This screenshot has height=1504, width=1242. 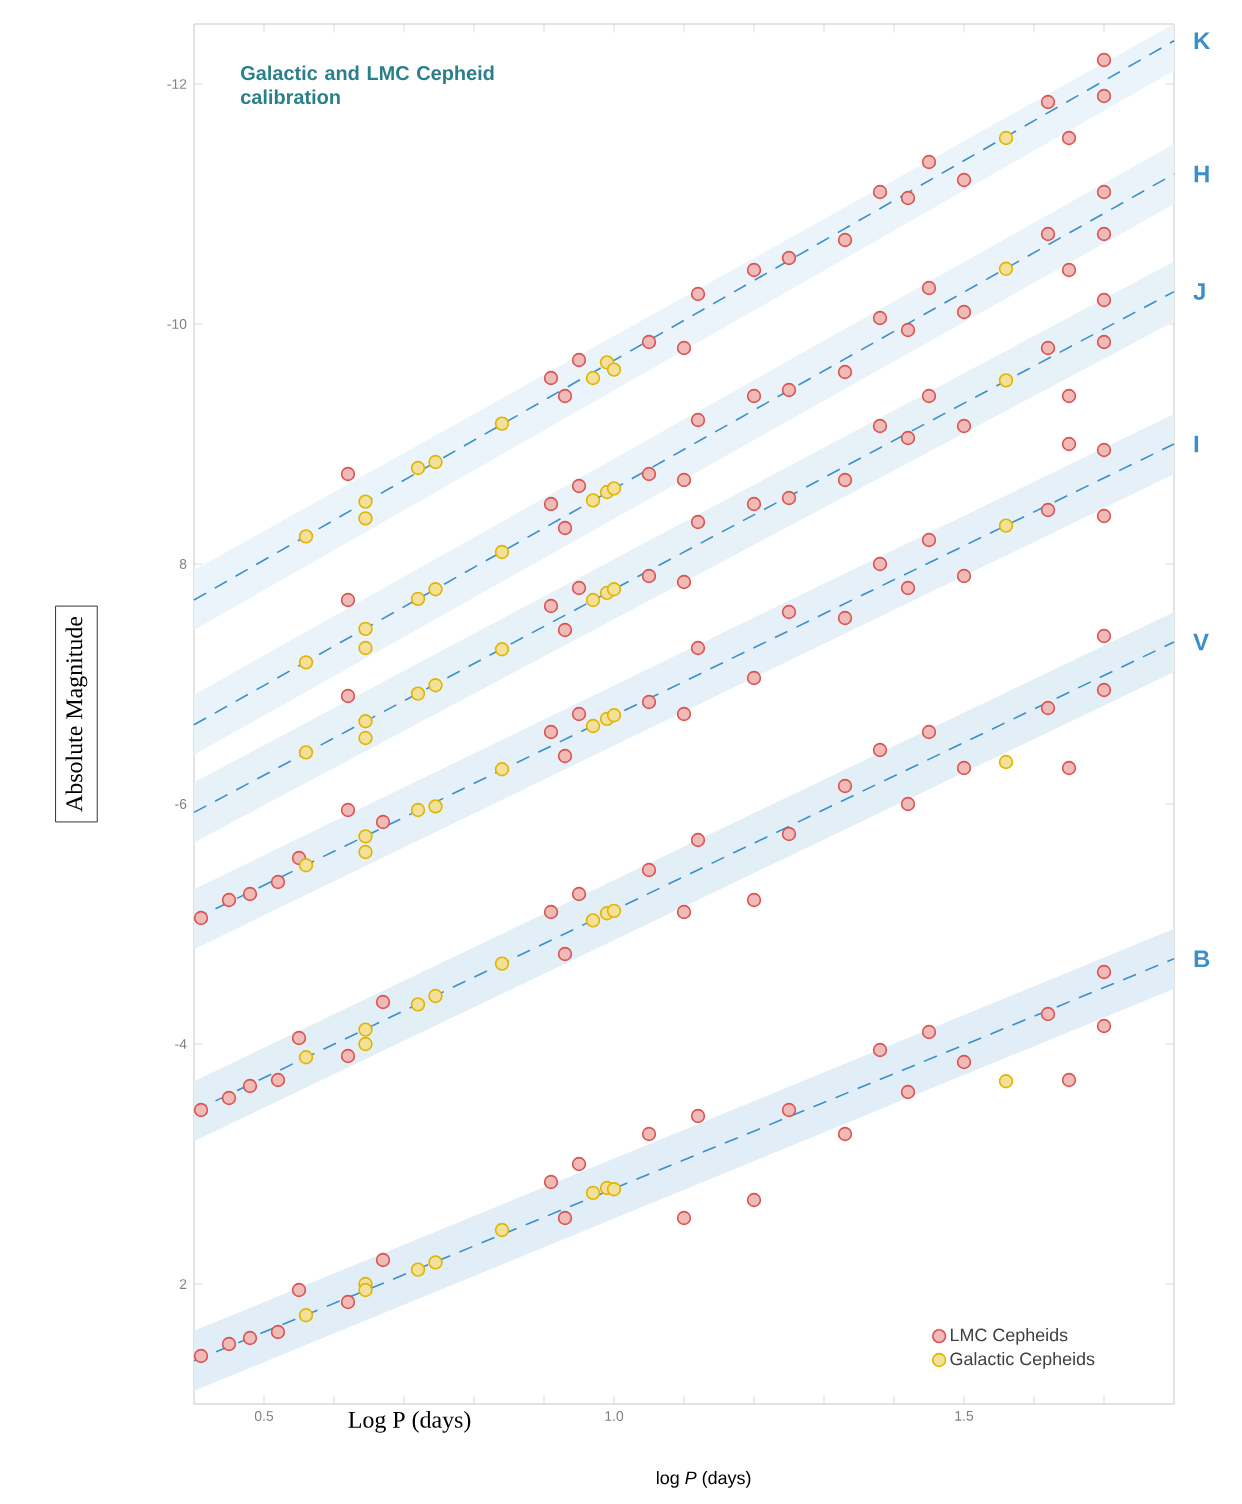 What do you see at coordinates (1196, 444) in the screenshot?
I see `series-label: I` at bounding box center [1196, 444].